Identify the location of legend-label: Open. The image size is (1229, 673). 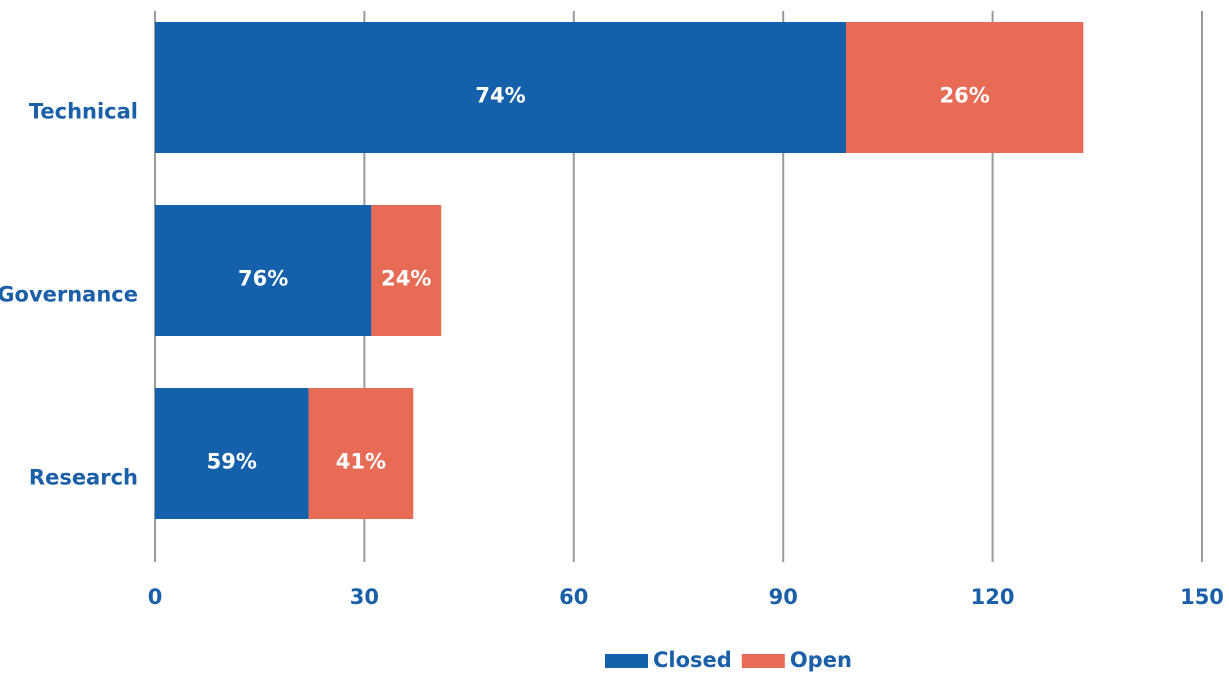
(821, 660).